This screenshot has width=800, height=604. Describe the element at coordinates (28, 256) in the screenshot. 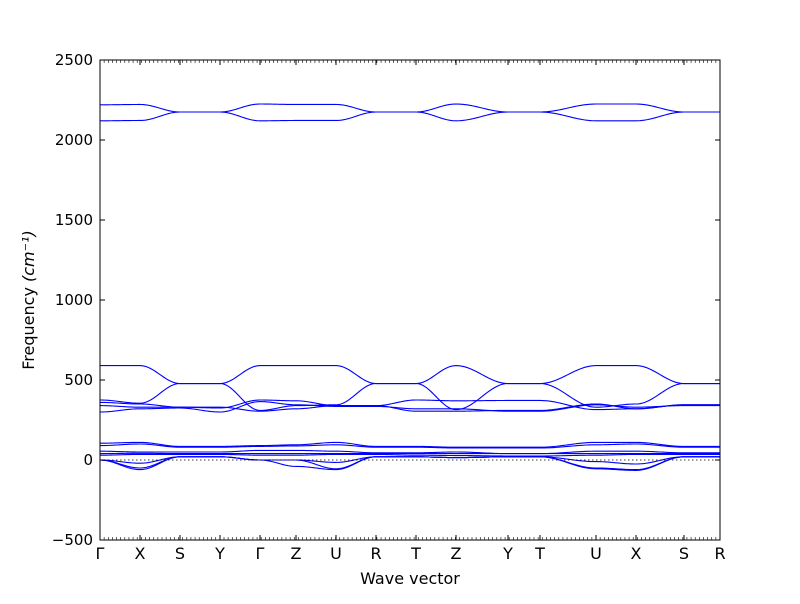

I see `y-axis-unit: (cm⁻¹)` at that location.